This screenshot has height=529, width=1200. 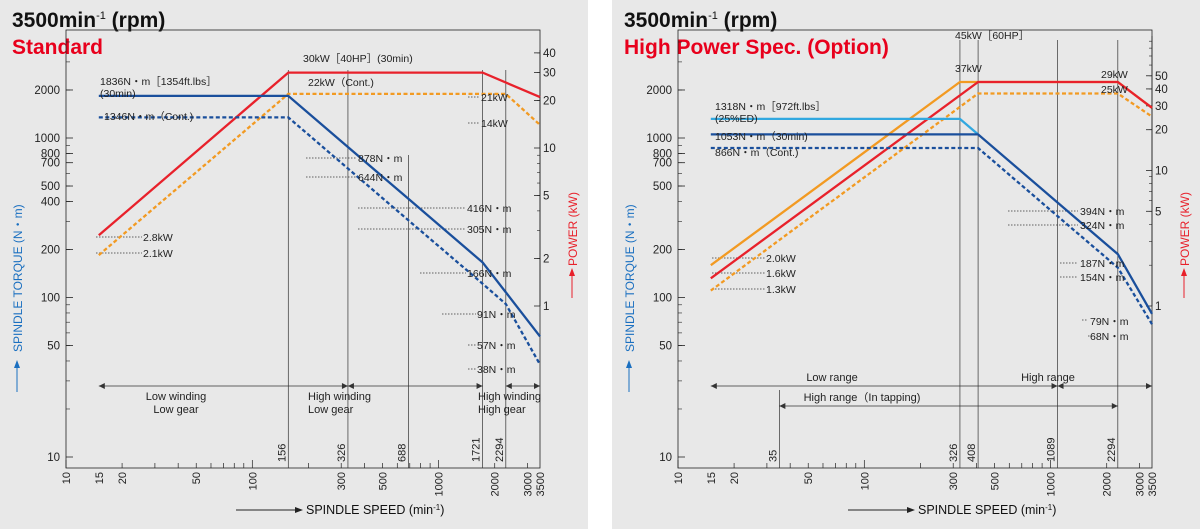 I want to click on value-annotation: 21kW, so click(x=494, y=98).